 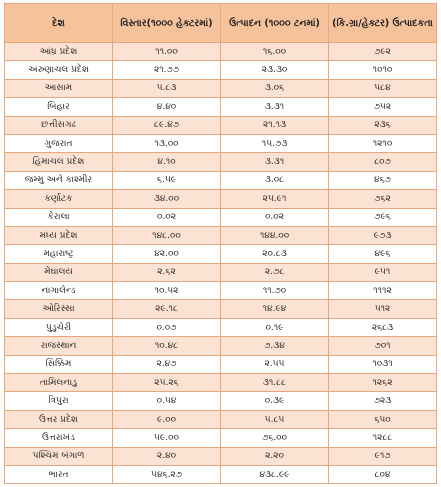 What do you see at coordinates (382, 254) in the screenshot?
I see `value-cell: ૪૯૬` at bounding box center [382, 254].